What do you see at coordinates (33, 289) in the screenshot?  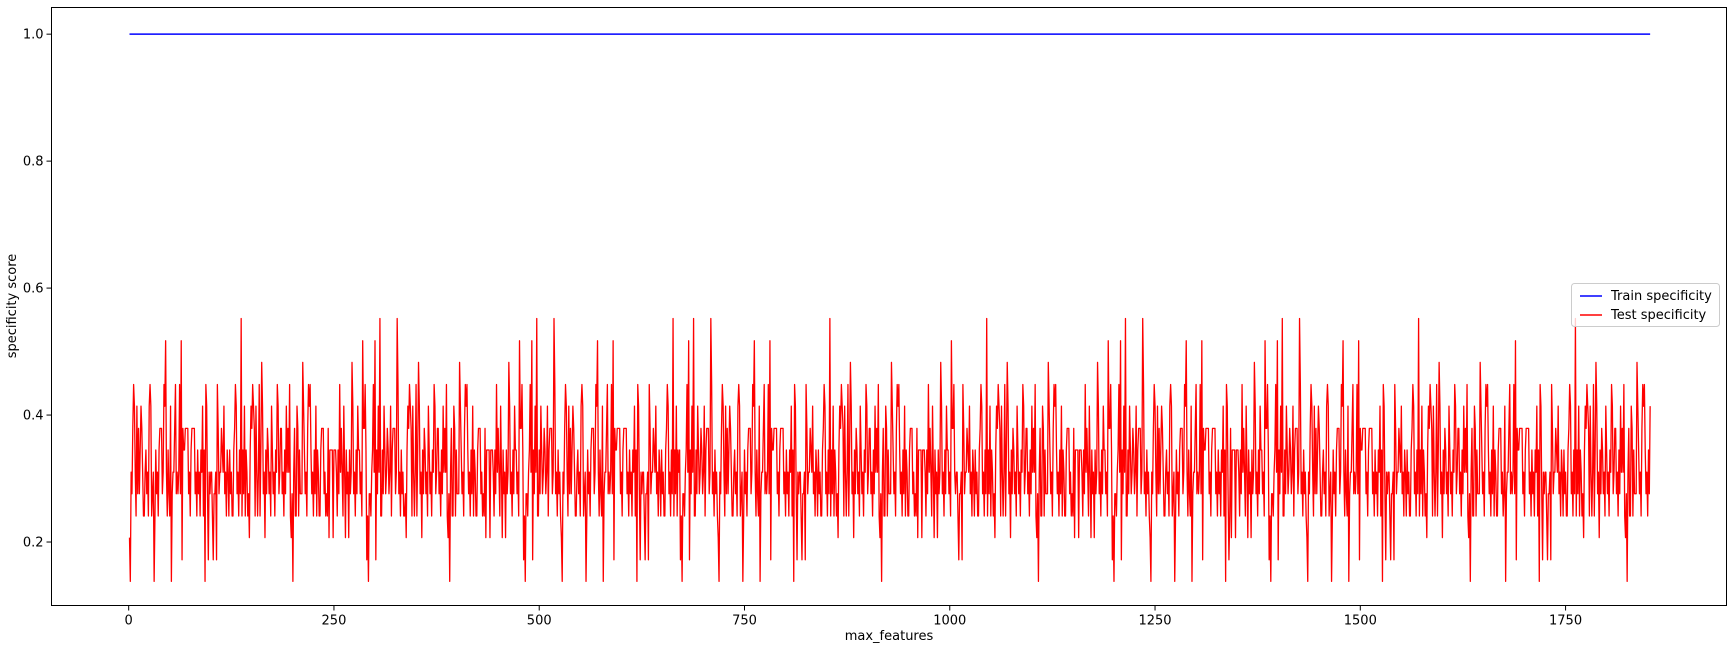 I see `y-tick-label: 0.6` at bounding box center [33, 289].